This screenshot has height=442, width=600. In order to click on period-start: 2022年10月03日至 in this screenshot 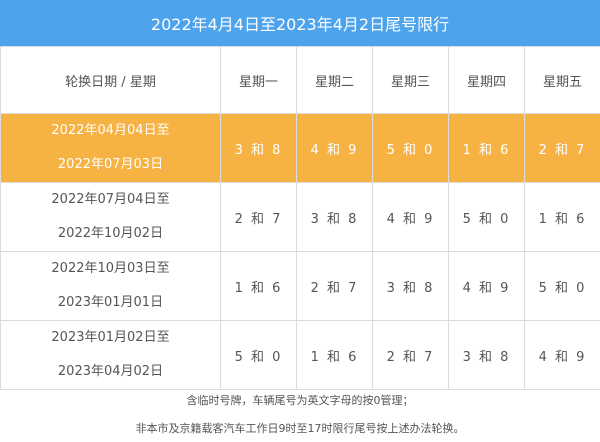, I will do `click(110, 268)`.